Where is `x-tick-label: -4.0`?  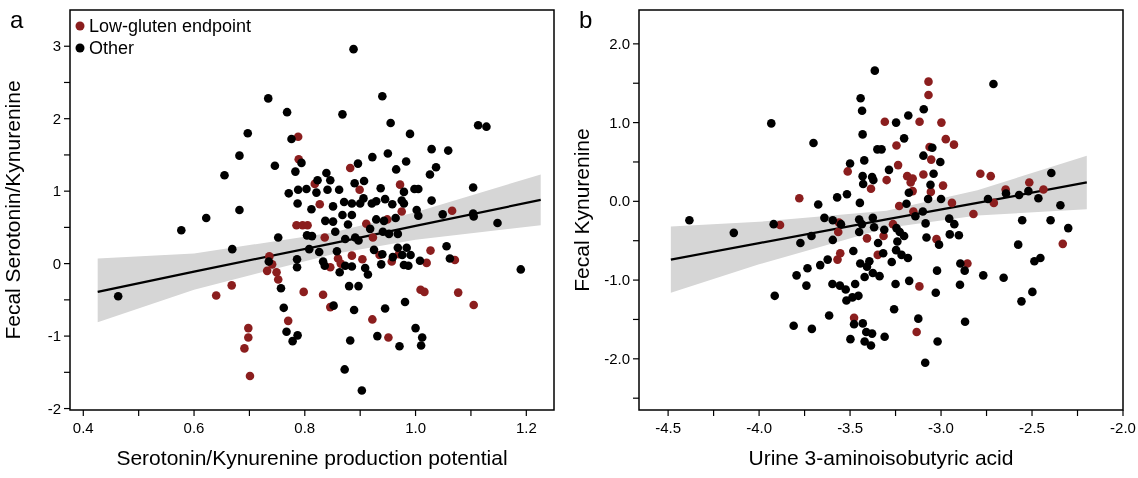 x-tick-label: -4.0 is located at coordinates (759, 427).